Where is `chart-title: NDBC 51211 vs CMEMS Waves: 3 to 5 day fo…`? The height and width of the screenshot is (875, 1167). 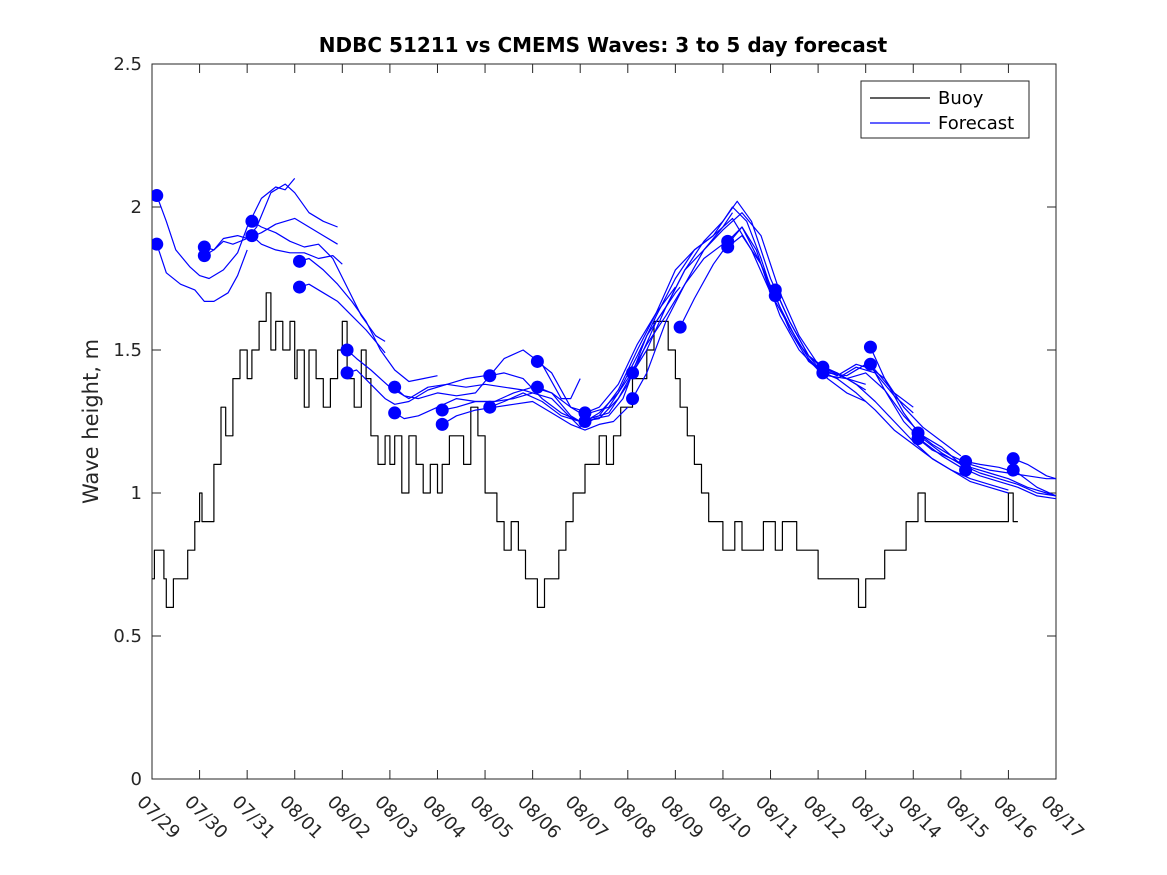 chart-title: NDBC 51211 vs CMEMS Waves: 3 to 5 day fo… is located at coordinates (603, 45).